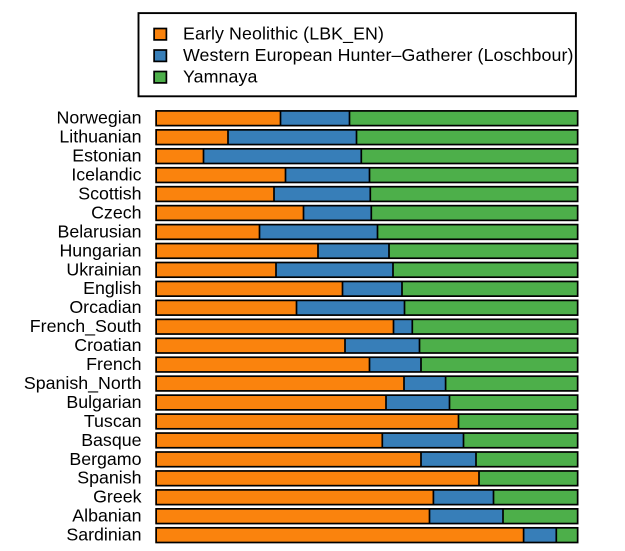 This screenshot has height=551, width=625. Describe the element at coordinates (283, 34) in the screenshot. I see `svg-text: Early Neolithic (LBK_EN)` at that location.